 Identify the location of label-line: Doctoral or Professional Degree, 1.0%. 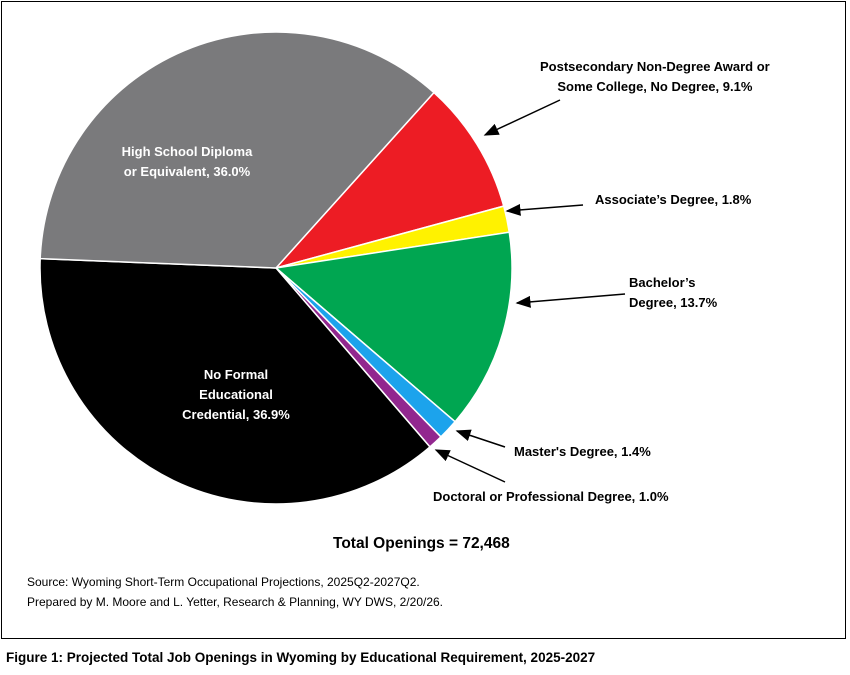
(551, 496).